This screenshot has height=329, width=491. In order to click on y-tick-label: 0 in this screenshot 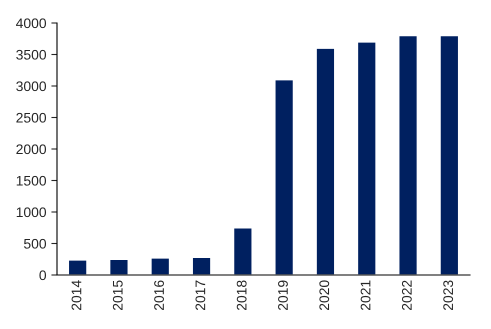, I will do `click(42, 275)`.